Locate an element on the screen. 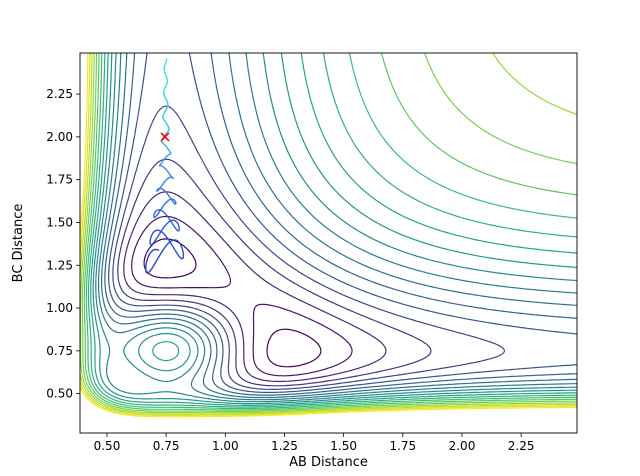 The image size is (640, 476). y-tick-label: 2.00 is located at coordinates (59, 137).